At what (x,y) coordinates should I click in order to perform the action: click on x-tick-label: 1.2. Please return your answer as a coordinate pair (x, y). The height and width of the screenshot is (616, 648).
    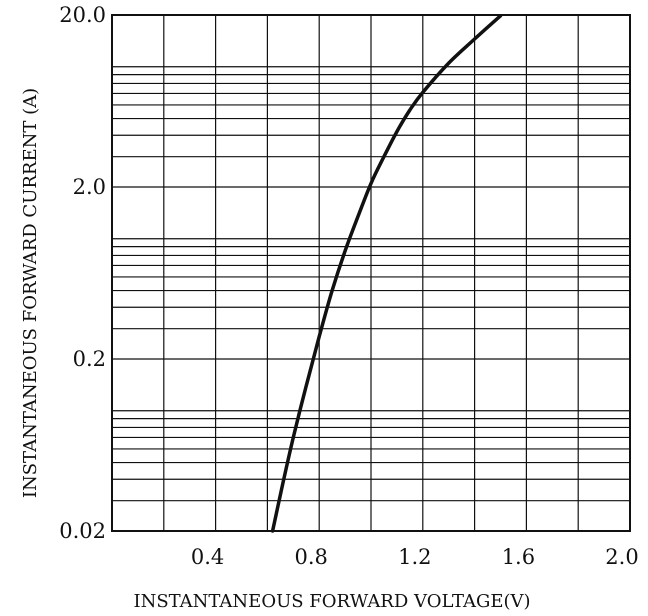
    Looking at the image, I should click on (414, 557).